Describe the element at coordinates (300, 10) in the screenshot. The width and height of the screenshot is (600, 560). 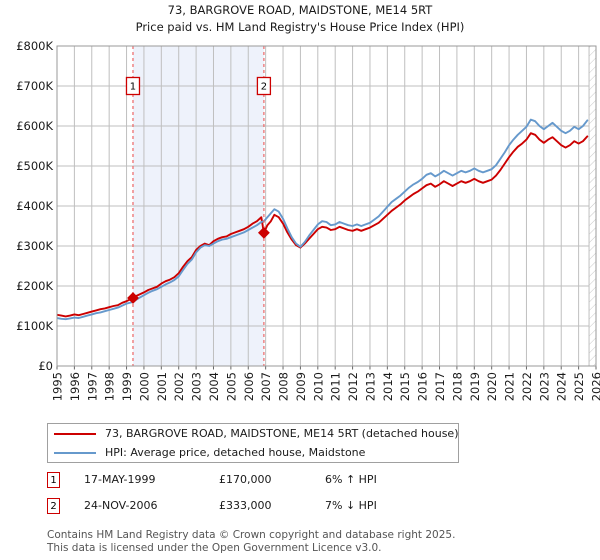
I see `title-line-1: 73, BARGROVE ROAD, MAIDSTONE, ME14 5RT` at that location.